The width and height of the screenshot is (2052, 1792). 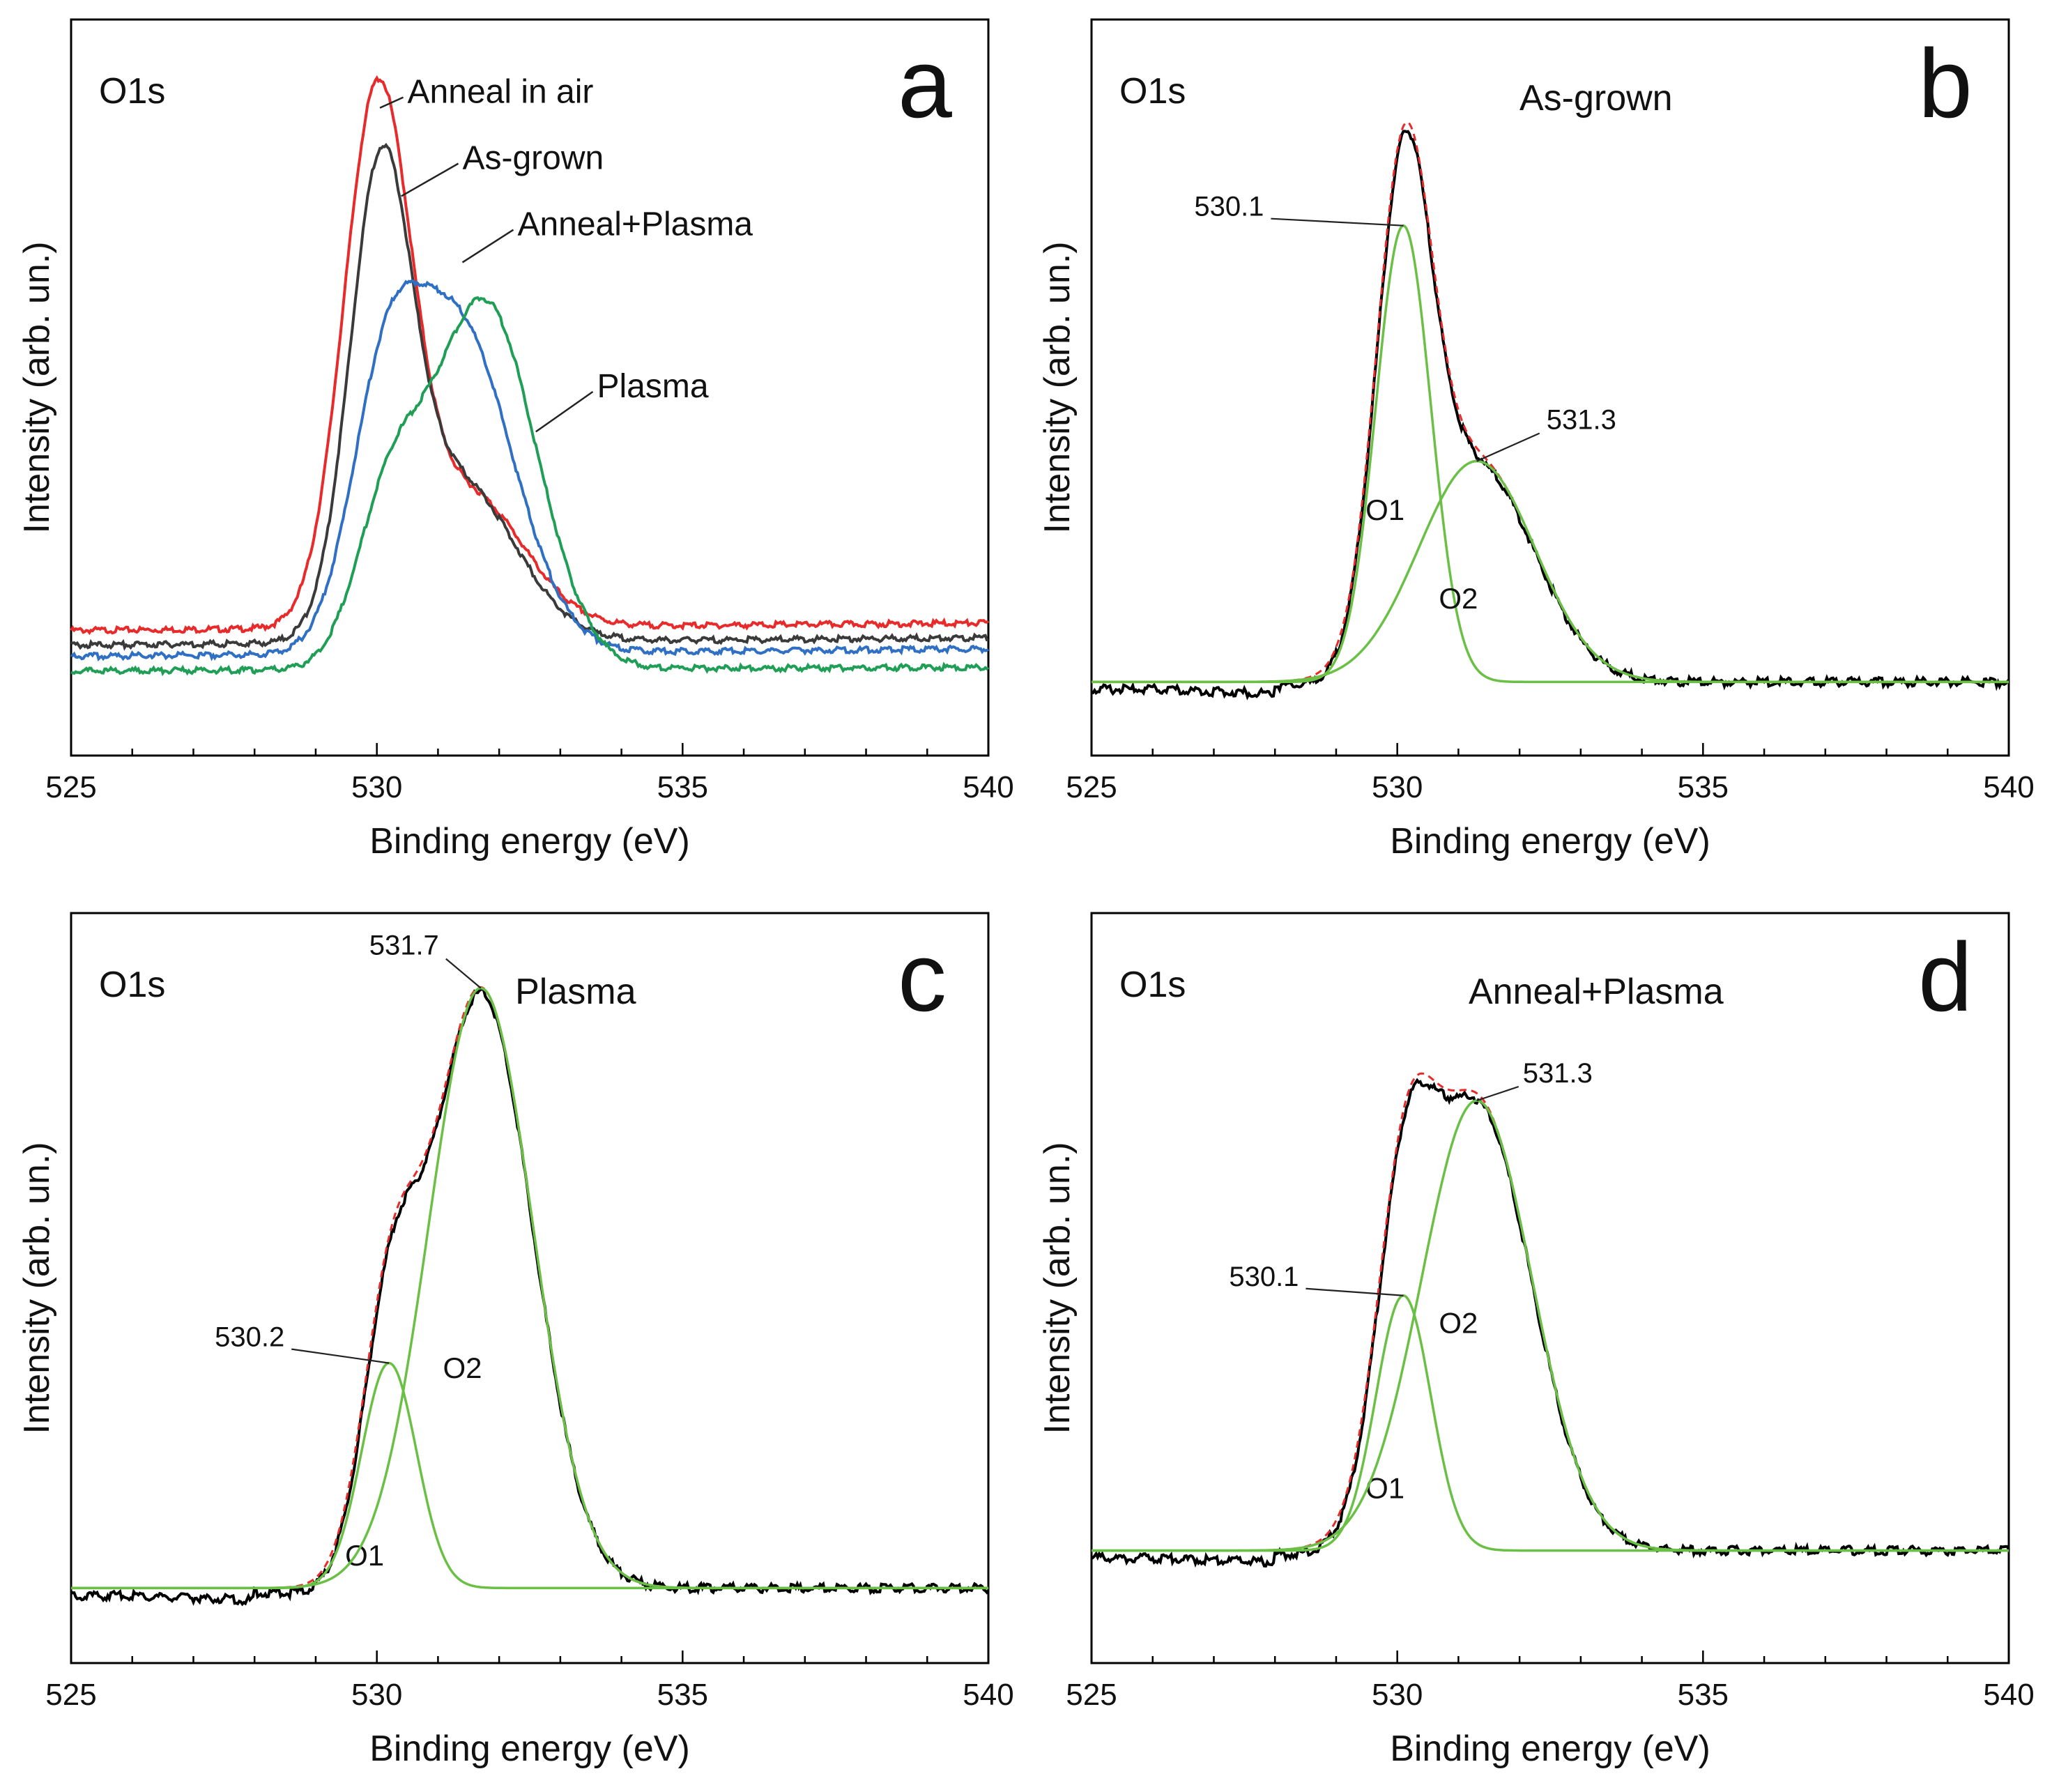 What do you see at coordinates (1945, 83) in the screenshot?
I see `panel-letter: b` at bounding box center [1945, 83].